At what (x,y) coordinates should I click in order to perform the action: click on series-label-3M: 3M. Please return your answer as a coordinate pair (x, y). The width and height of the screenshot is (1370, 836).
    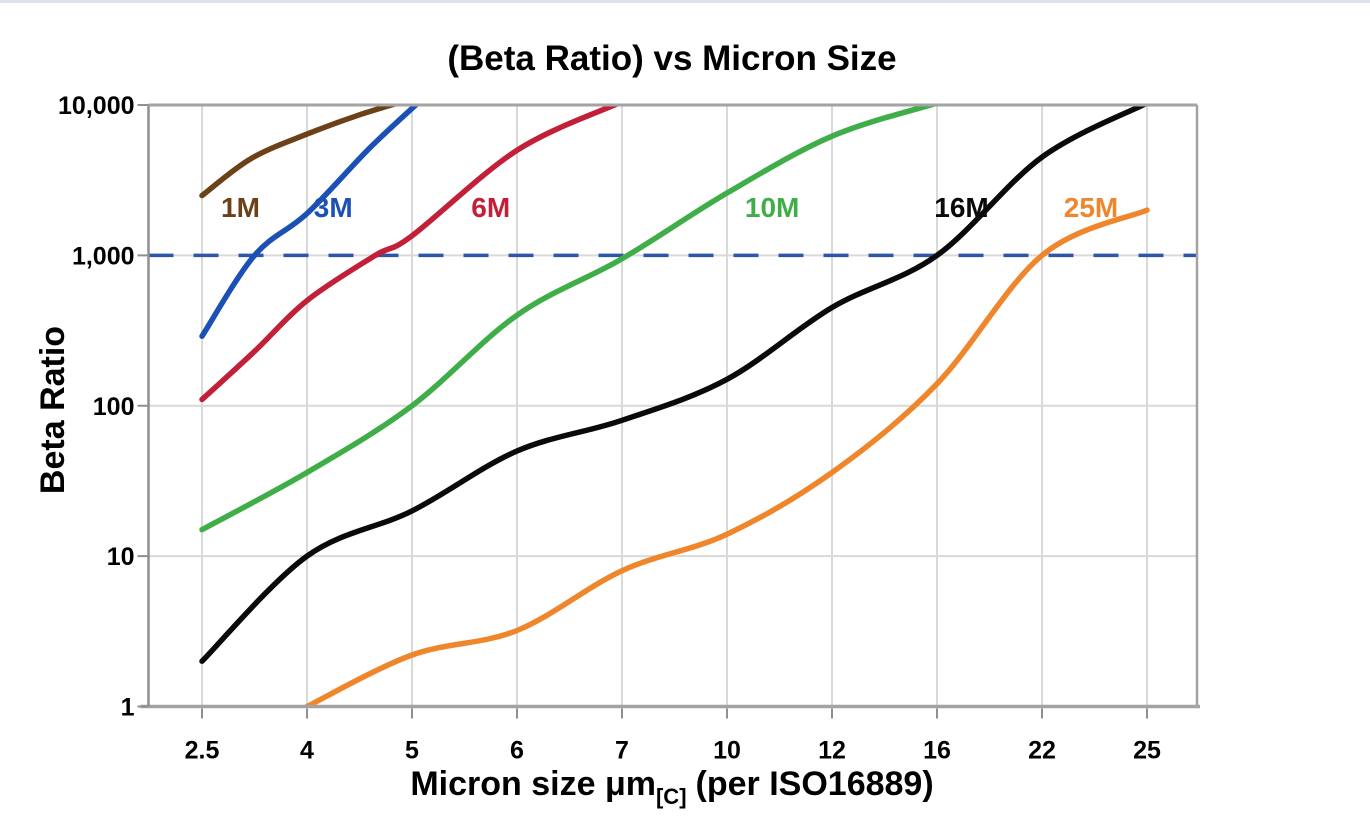
    Looking at the image, I should click on (333, 207).